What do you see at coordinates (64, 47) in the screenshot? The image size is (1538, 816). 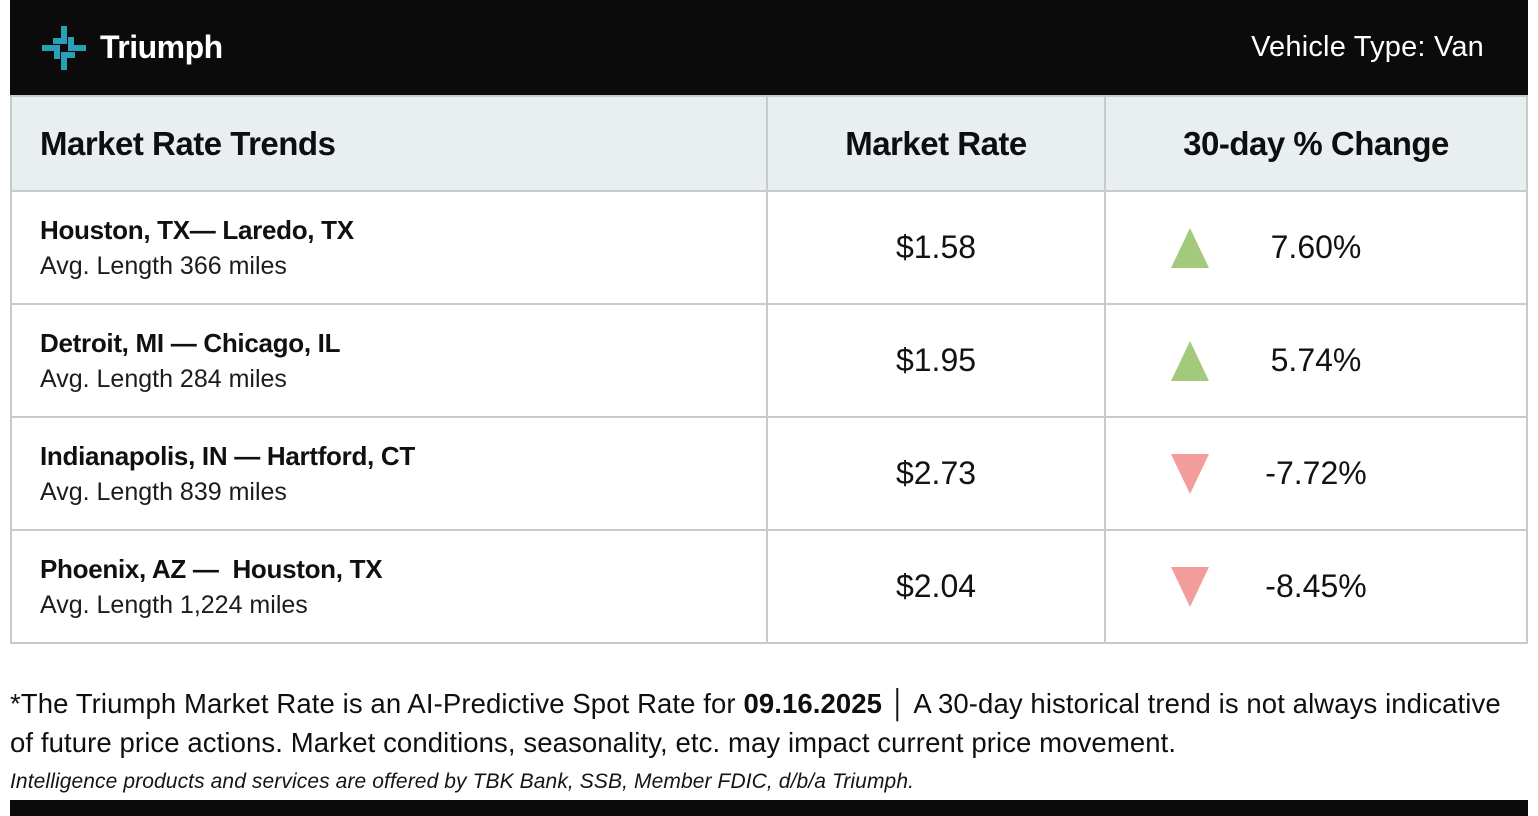 I see `triumph-cross-icon` at bounding box center [64, 47].